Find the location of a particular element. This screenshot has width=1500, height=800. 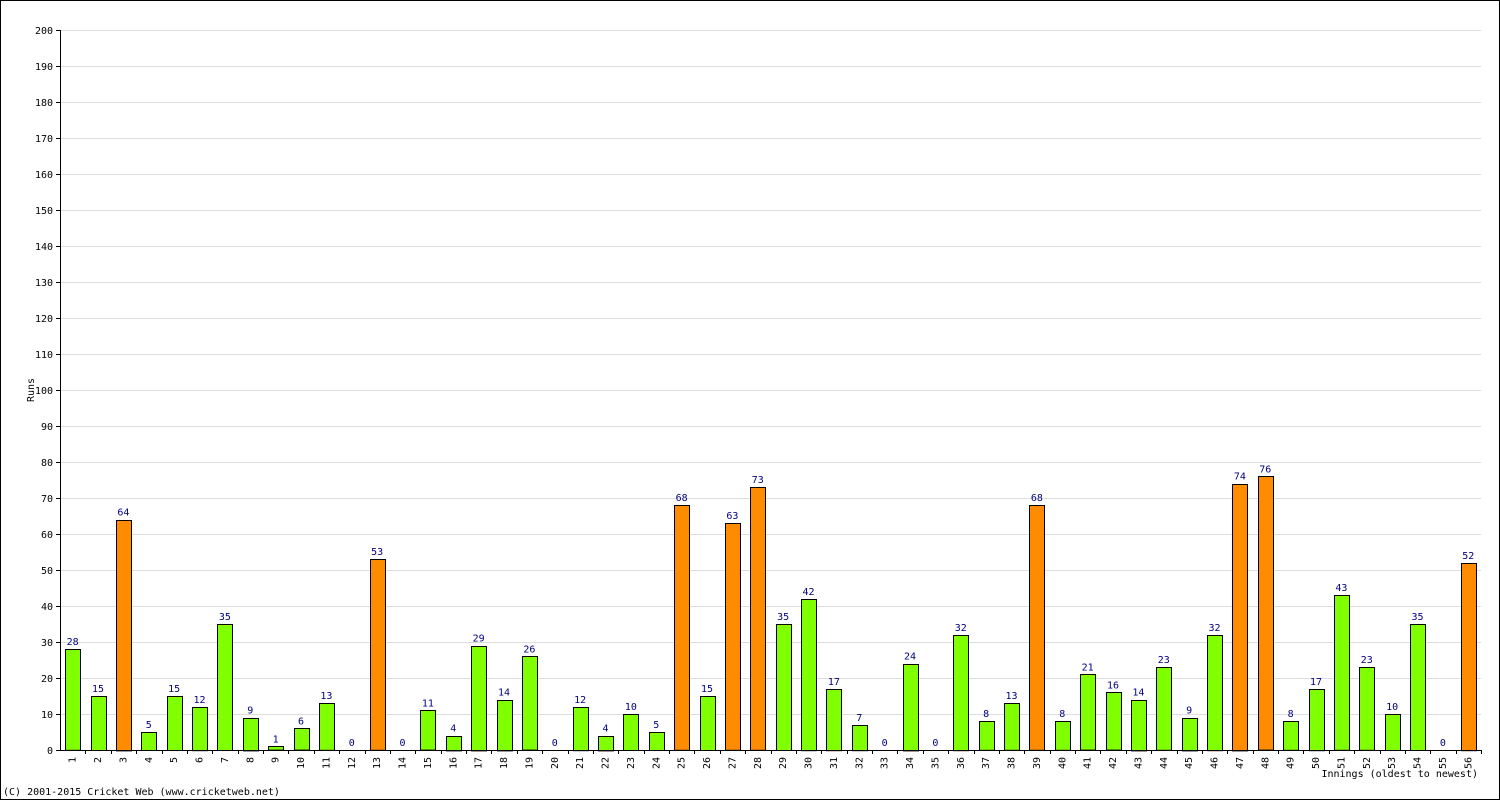

x-tick-label: 34 is located at coordinates (910, 763).